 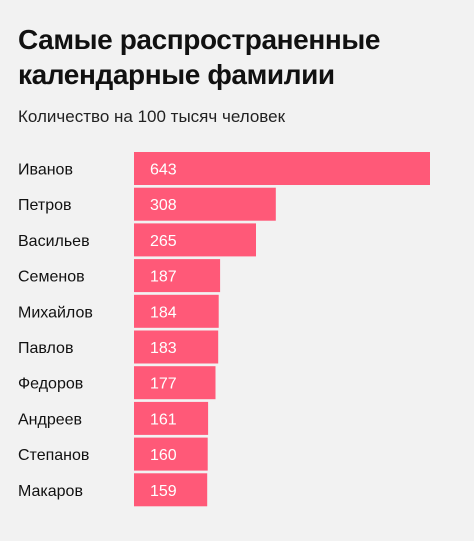 What do you see at coordinates (163, 384) in the screenshot?
I see `bar-value-label: 177` at bounding box center [163, 384].